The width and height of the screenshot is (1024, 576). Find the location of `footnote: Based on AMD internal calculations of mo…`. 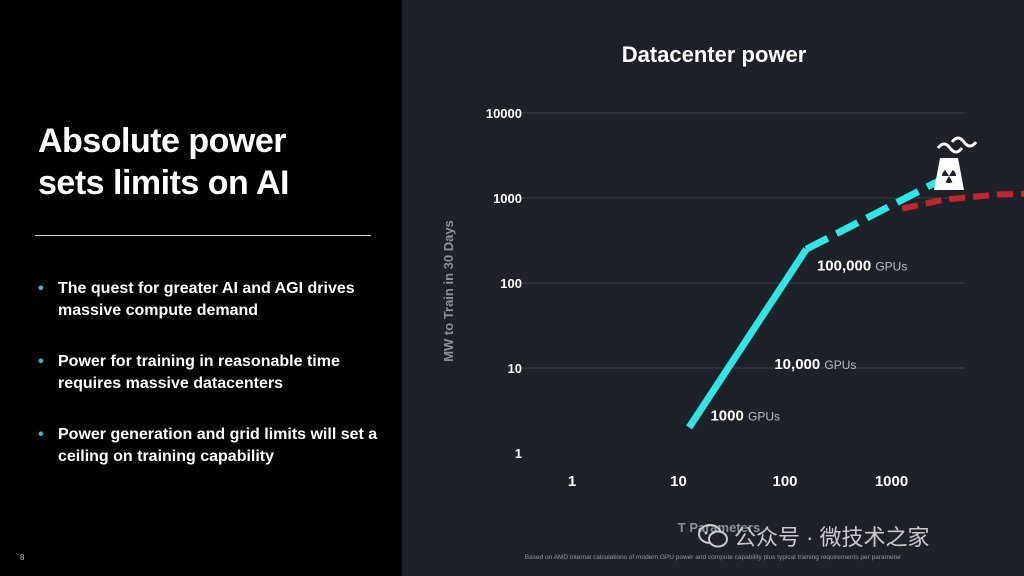

footnote: Based on AMD internal calculations of mo… is located at coordinates (713, 557).